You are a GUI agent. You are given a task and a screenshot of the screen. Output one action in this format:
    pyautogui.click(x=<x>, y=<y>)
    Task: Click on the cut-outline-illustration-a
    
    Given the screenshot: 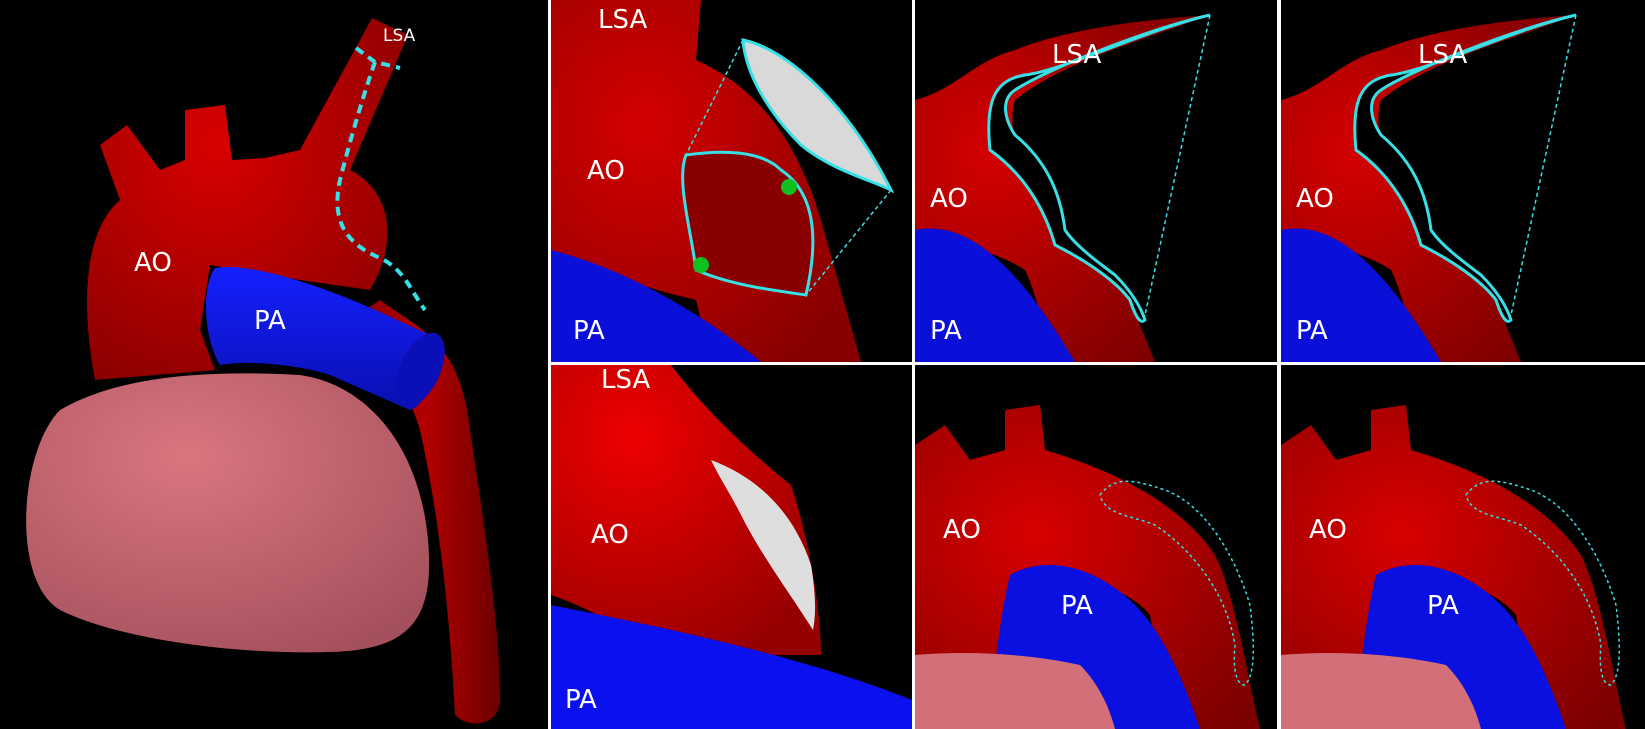 What is the action you would take?
    pyautogui.click(x=1063, y=187)
    